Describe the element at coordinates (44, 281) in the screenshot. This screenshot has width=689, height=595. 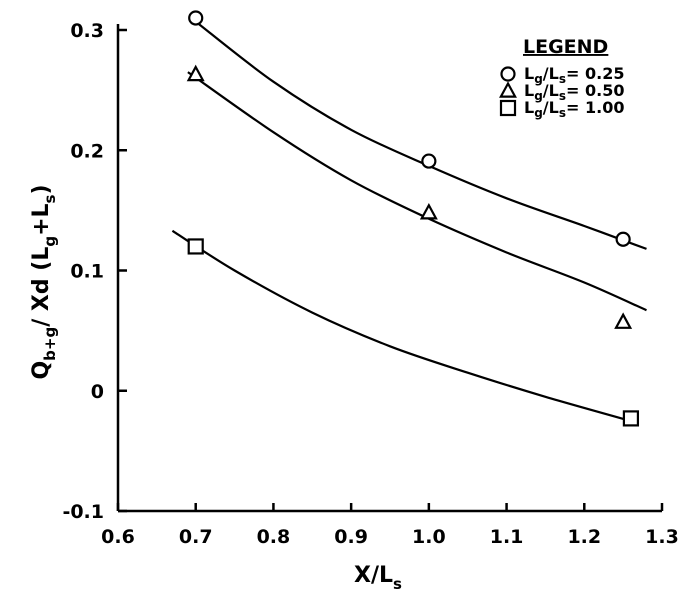
I see `y-axis-title: Qb+g/ Xd (Lg+Ls)` at that location.